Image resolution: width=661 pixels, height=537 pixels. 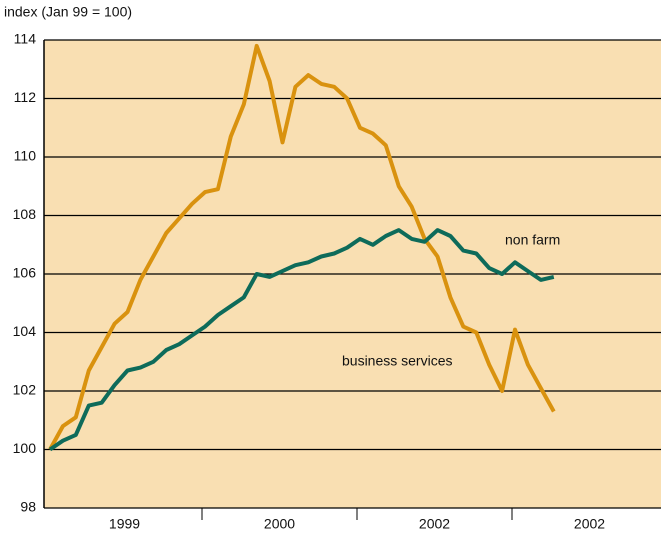 I want to click on y-tick-label: 108, so click(x=25, y=214).